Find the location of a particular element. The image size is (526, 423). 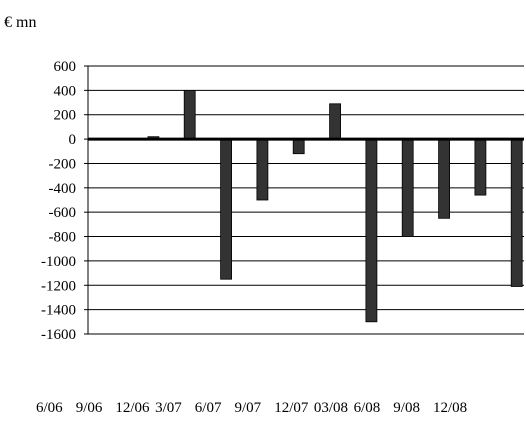

x-tick-label: 12/07 is located at coordinates (291, 408).